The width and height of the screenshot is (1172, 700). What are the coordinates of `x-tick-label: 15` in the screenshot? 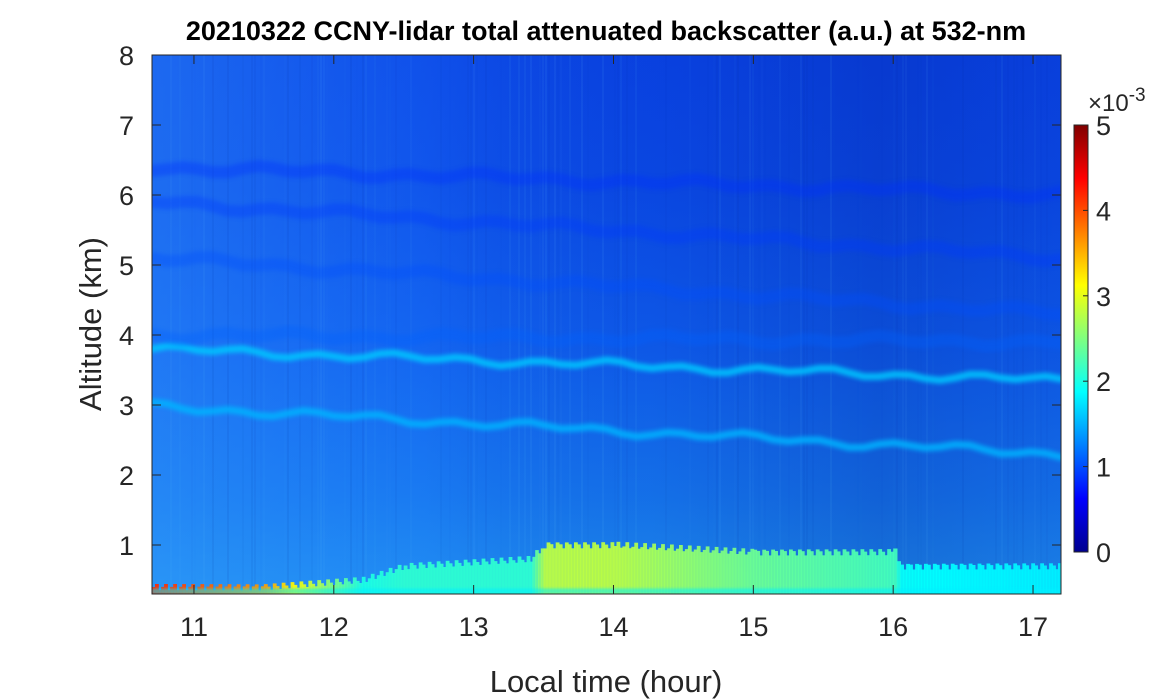 It's located at (753, 627).